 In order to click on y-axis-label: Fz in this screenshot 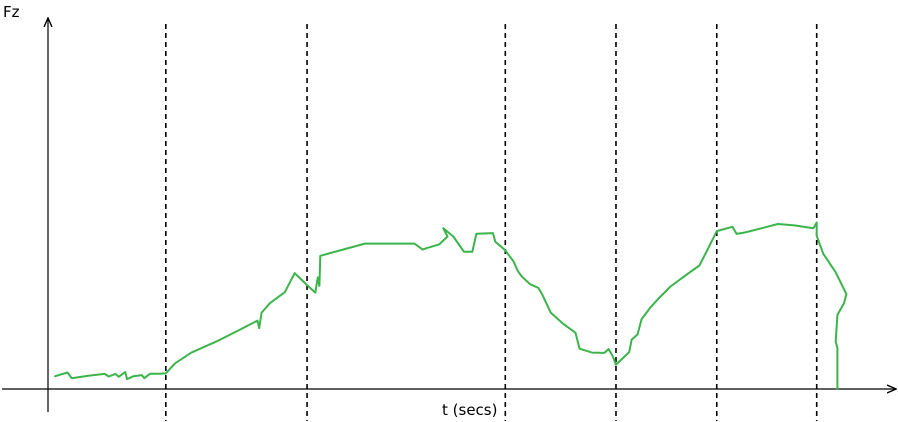, I will do `click(11, 12)`.